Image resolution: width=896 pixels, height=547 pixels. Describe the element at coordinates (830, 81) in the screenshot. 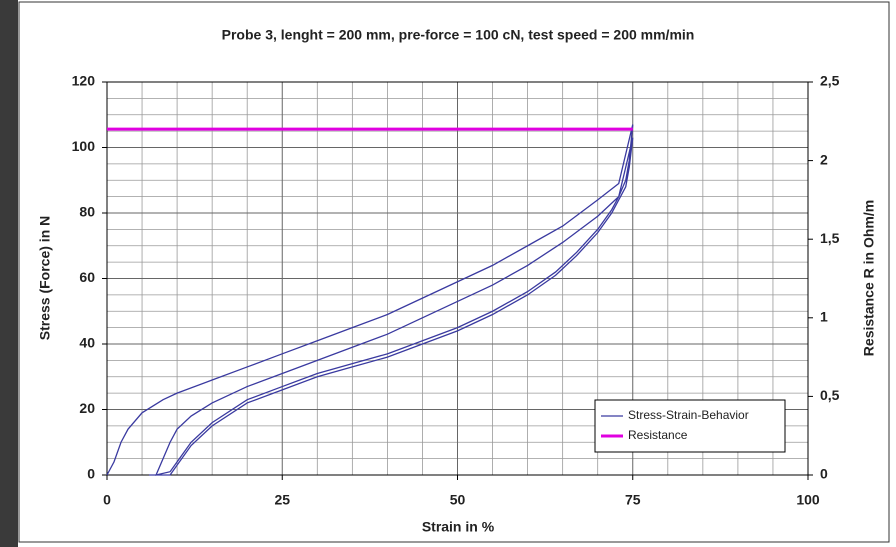

I see `y2-tick-label: 2,5` at that location.